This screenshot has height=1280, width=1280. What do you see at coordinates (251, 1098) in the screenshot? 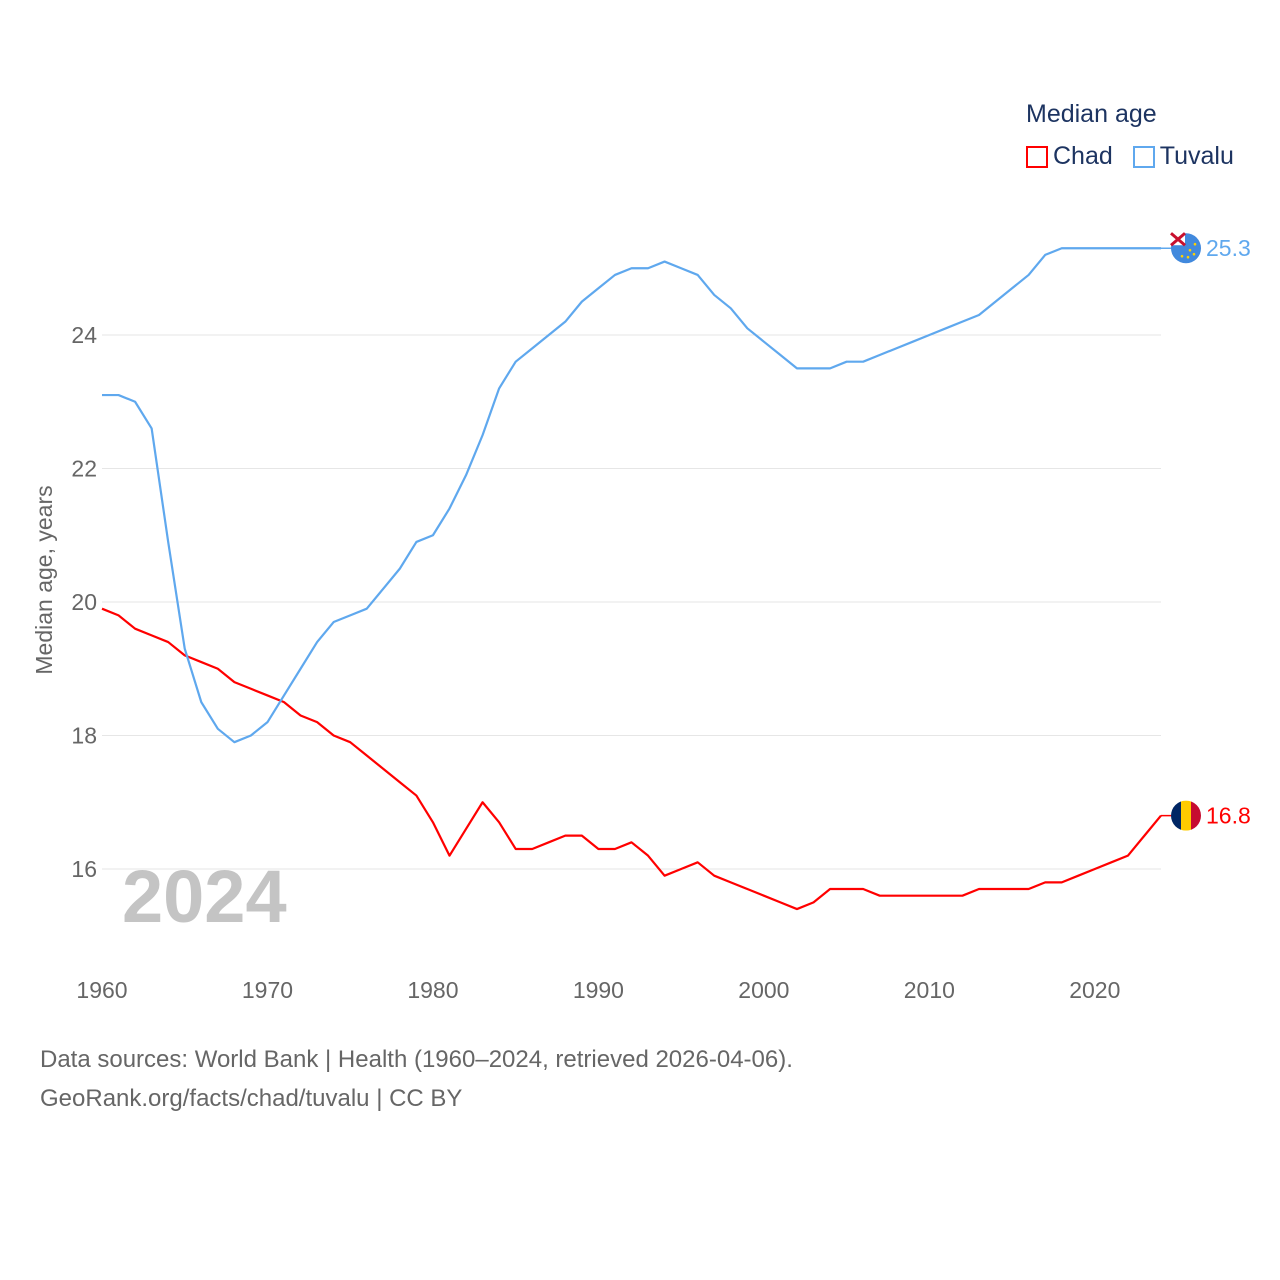
I see `attribution-link: GeoRank.org/facts/chad/tuvalu | CC BY` at bounding box center [251, 1098].